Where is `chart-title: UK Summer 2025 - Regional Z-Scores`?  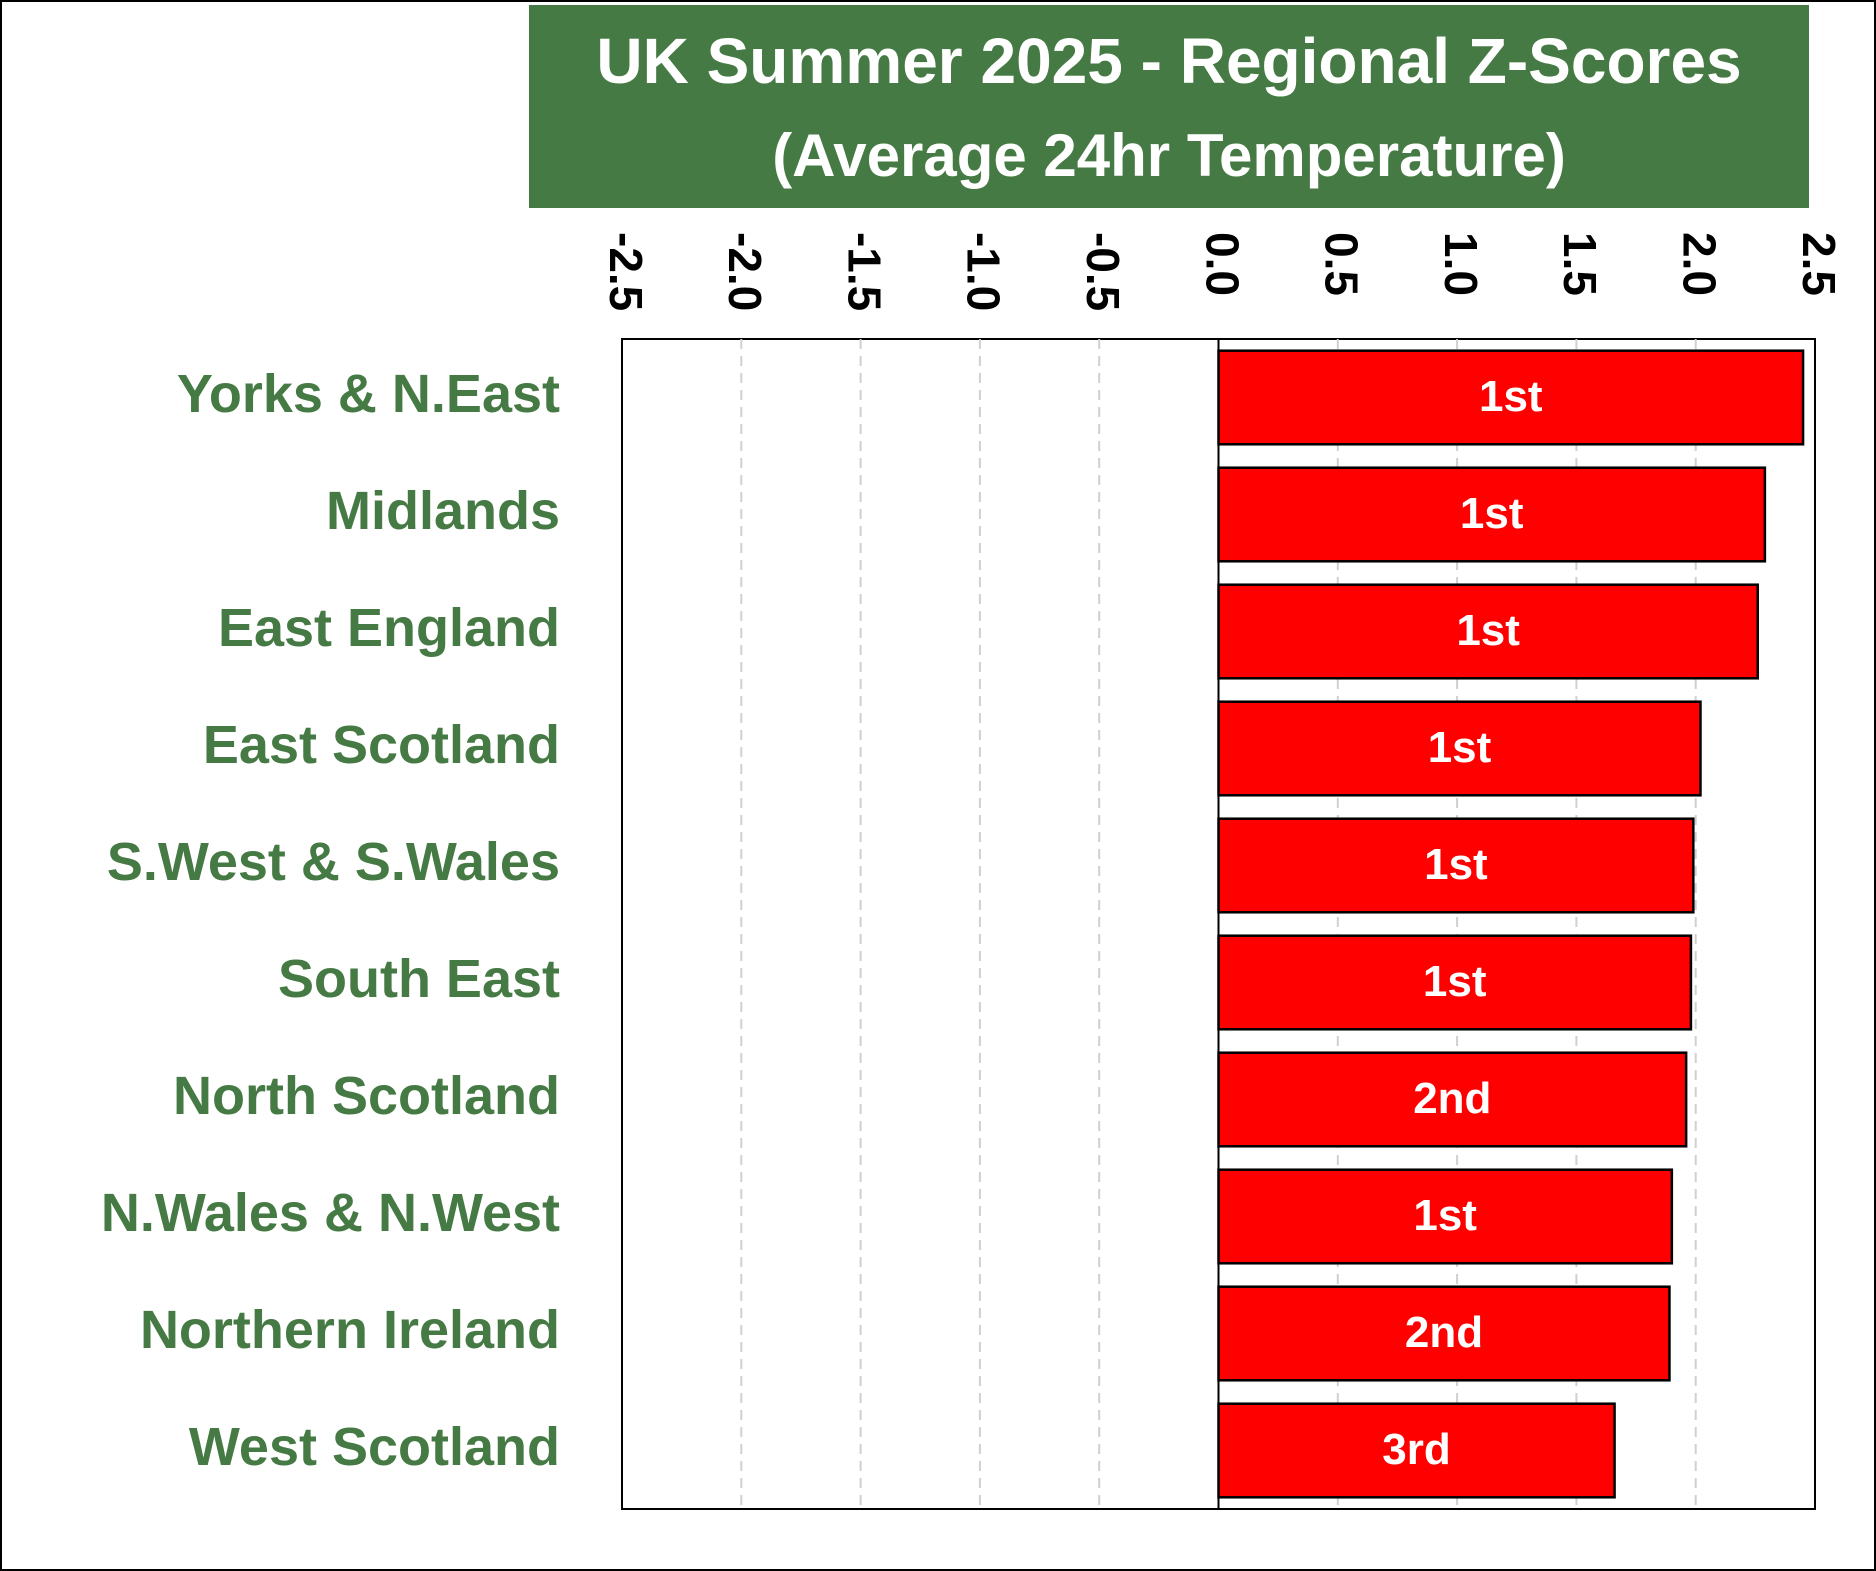
chart-title: UK Summer 2025 - Regional Z-Scores is located at coordinates (1168, 61).